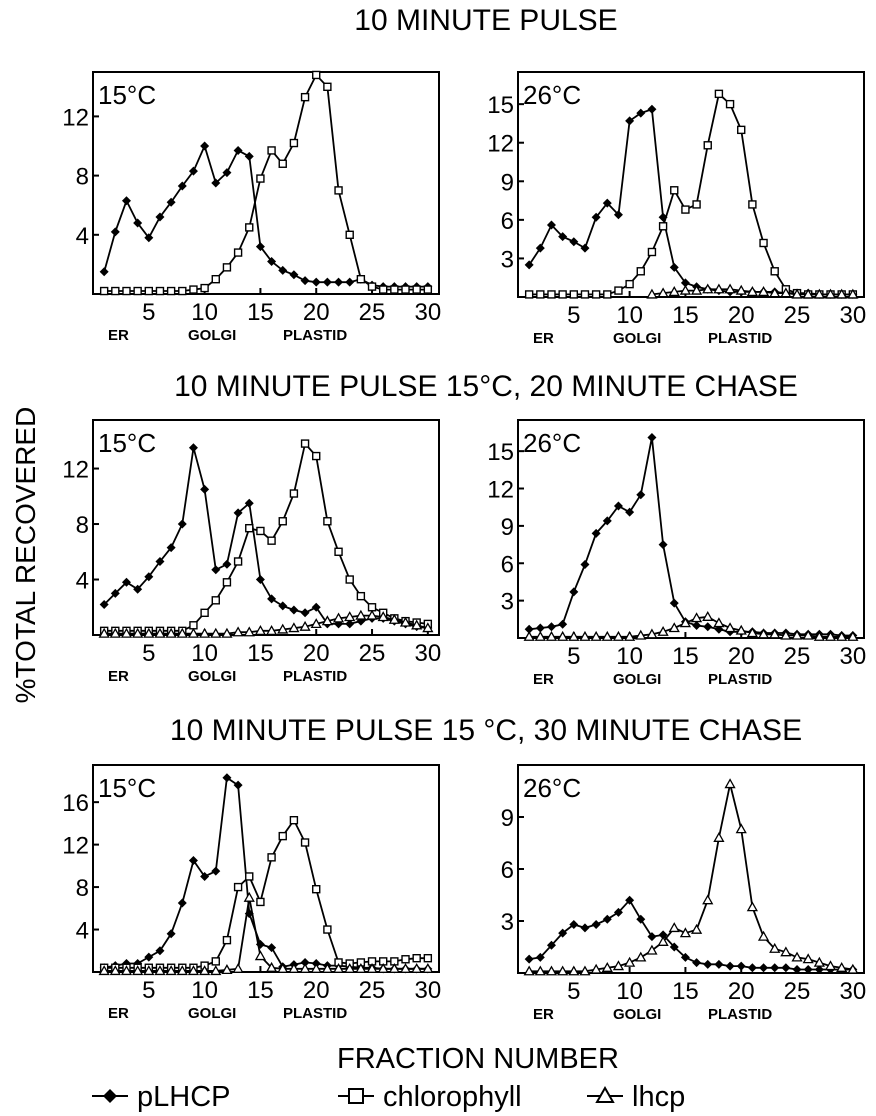 This screenshot has height=1116, width=876. I want to click on legend: pLHCP chlorophyll lhcp, so click(388, 1097).